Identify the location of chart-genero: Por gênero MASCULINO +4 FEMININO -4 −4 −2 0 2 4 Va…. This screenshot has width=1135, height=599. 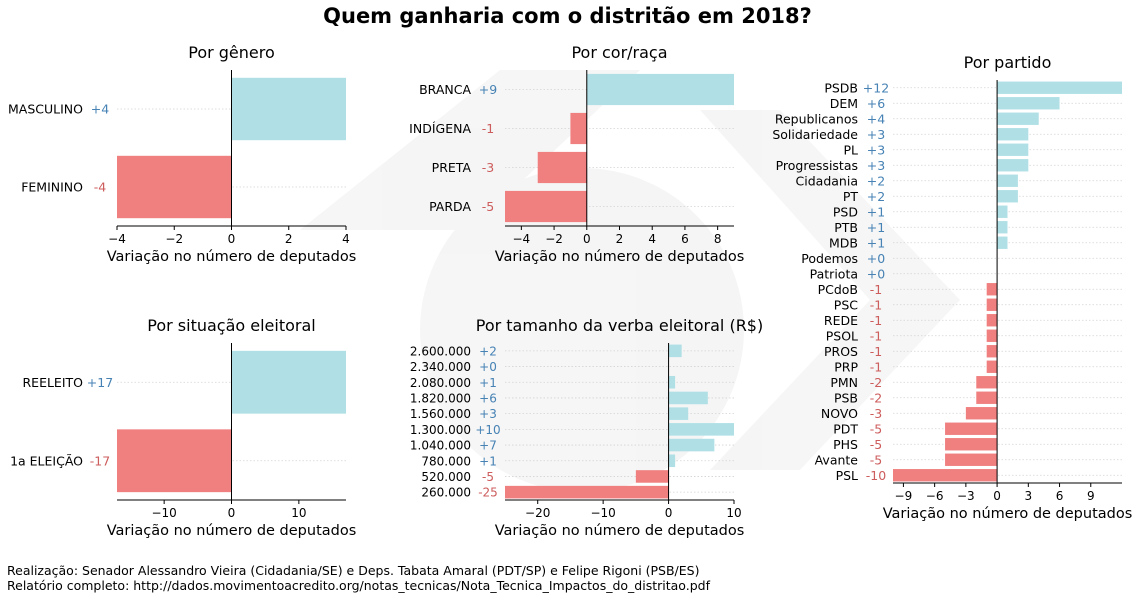
(182, 154).